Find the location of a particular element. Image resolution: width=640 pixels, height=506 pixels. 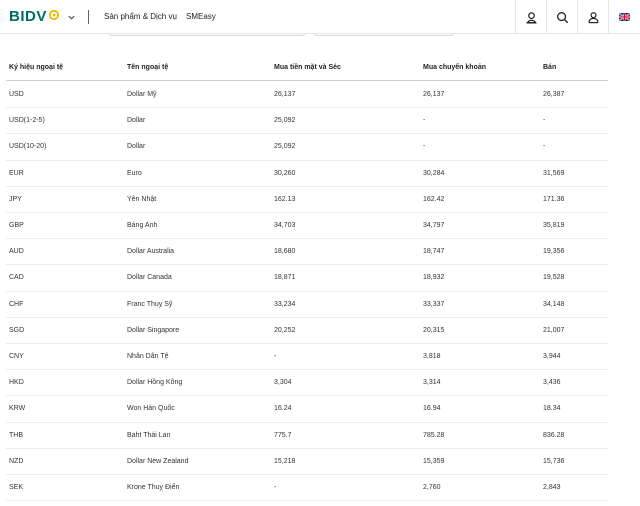

header-currency-name: Tên ngoại tệ is located at coordinates (148, 67).